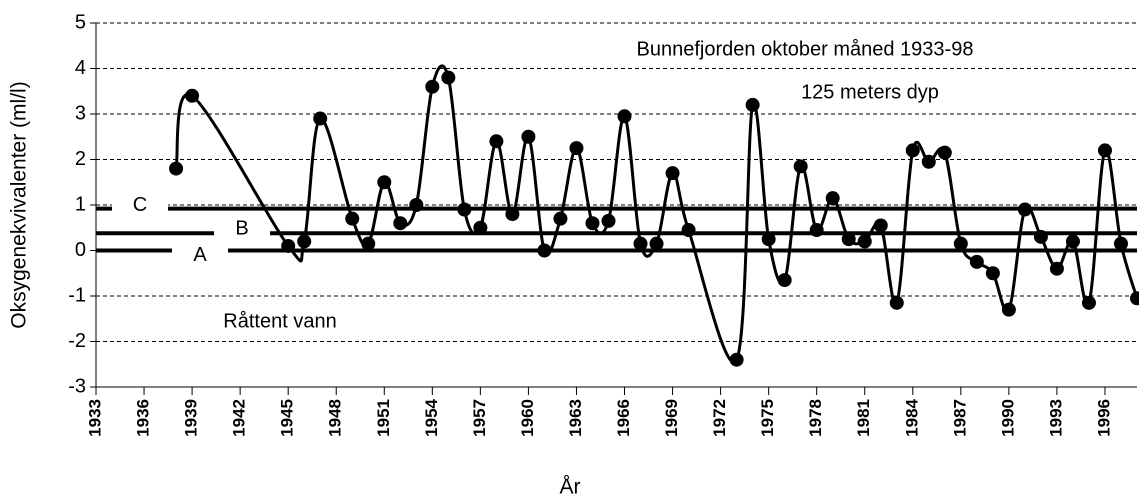  Describe the element at coordinates (191, 418) in the screenshot. I see `x-tick-label: 1939` at that location.